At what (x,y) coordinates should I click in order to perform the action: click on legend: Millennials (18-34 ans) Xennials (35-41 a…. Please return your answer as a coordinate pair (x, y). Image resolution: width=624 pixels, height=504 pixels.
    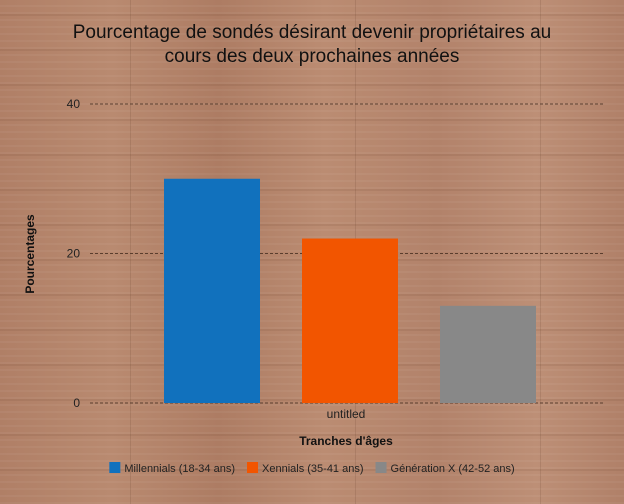
    Looking at the image, I should click on (312, 468).